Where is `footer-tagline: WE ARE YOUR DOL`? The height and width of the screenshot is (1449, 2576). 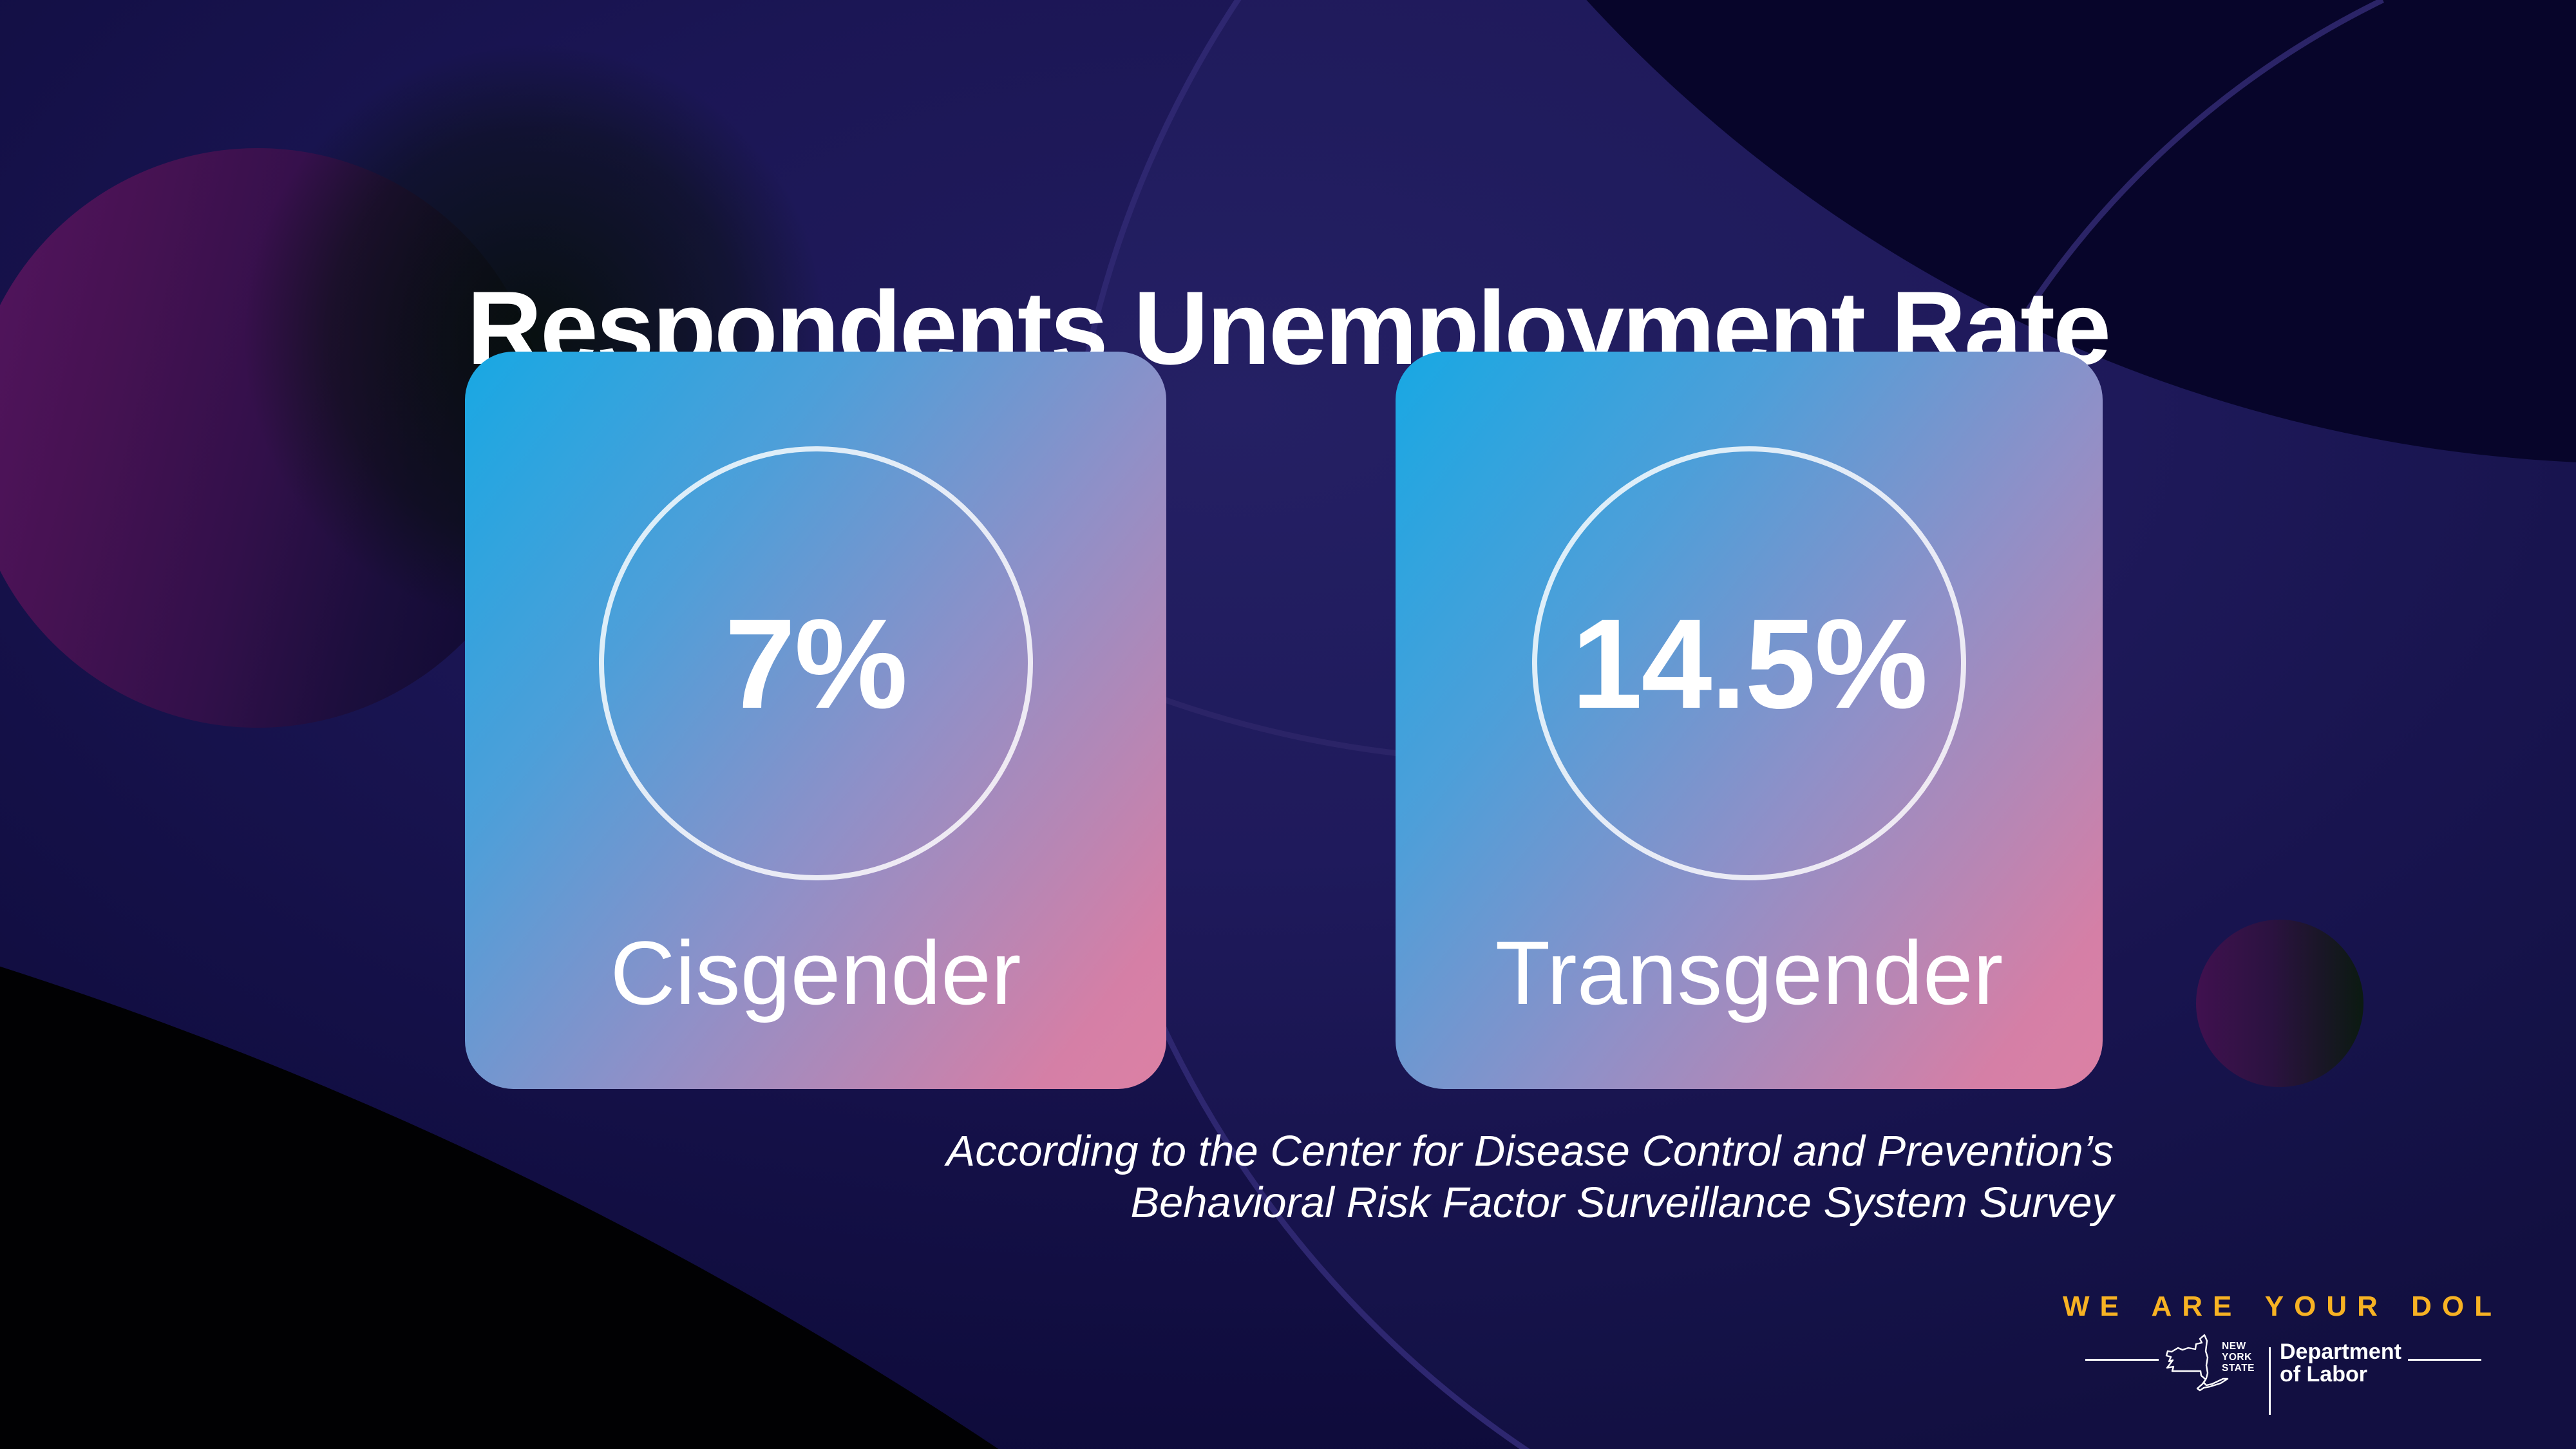
footer-tagline: WE ARE YOUR DOL is located at coordinates (2283, 1306).